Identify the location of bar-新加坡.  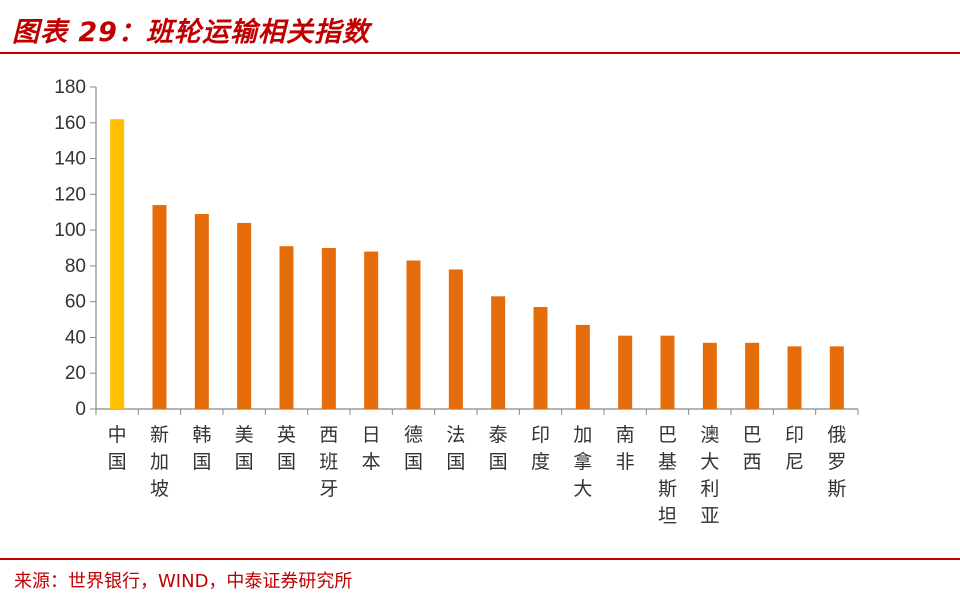
(159, 307).